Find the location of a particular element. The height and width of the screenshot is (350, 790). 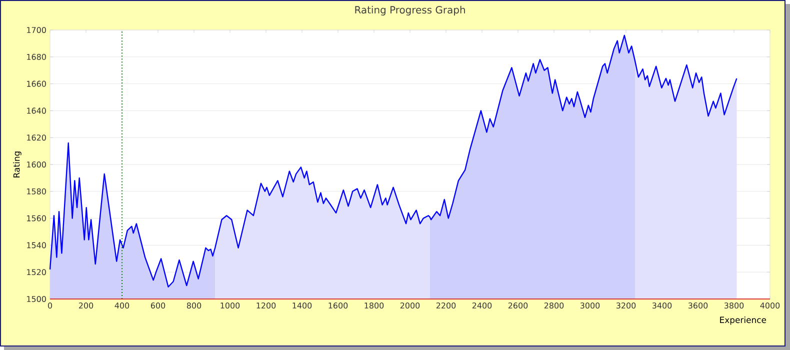

chart-title: Rating Progress Graph is located at coordinates (410, 11).